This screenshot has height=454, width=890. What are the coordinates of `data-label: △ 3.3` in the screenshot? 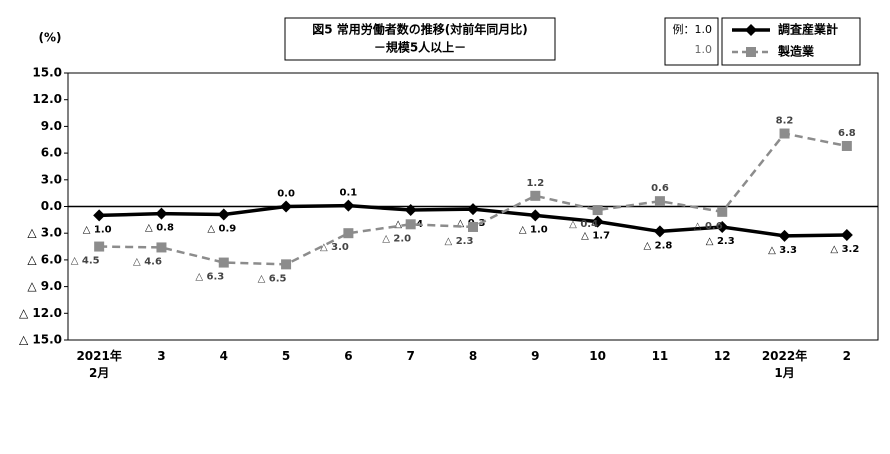 It's located at (782, 250).